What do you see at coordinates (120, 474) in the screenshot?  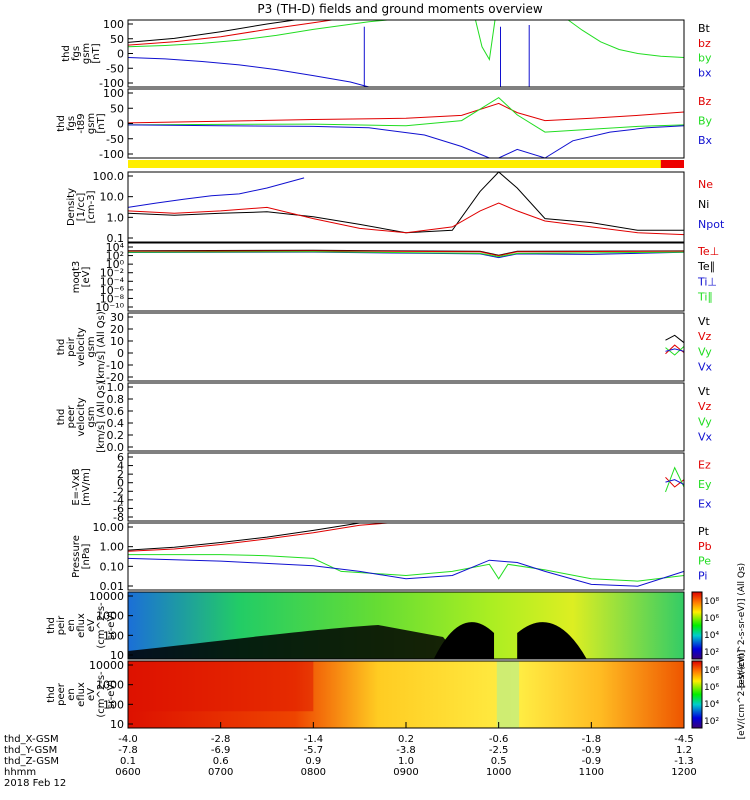 I see `y-tick-label: 2` at bounding box center [120, 474].